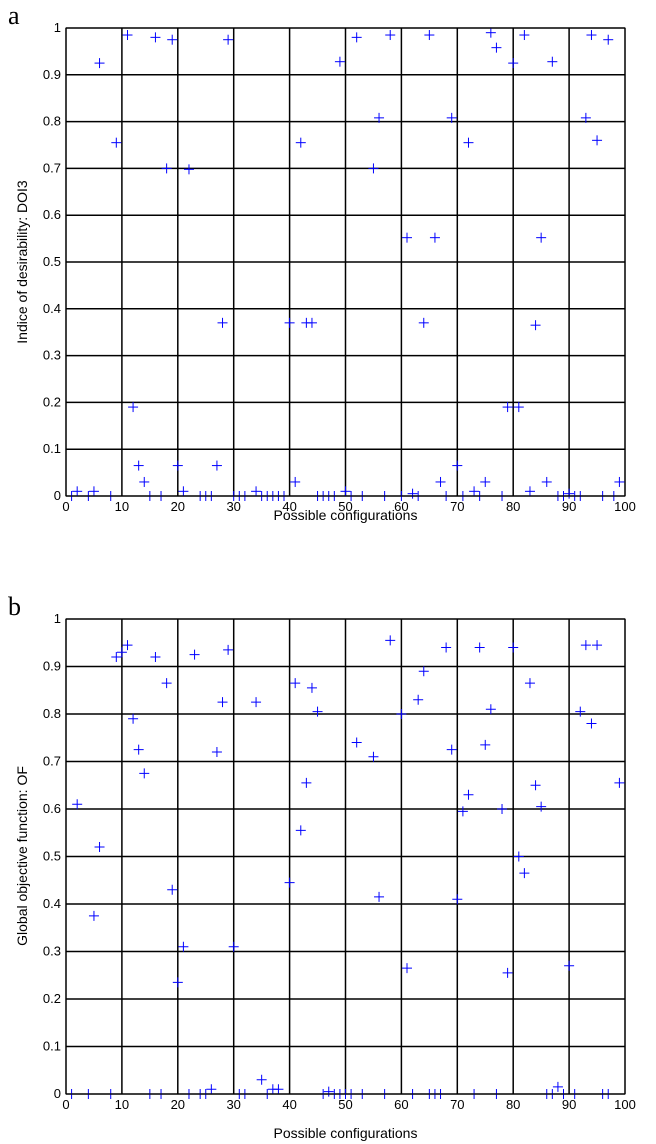 The image size is (656, 1144). What do you see at coordinates (233, 506) in the screenshot?
I see `x-tick-label: 30` at bounding box center [233, 506].